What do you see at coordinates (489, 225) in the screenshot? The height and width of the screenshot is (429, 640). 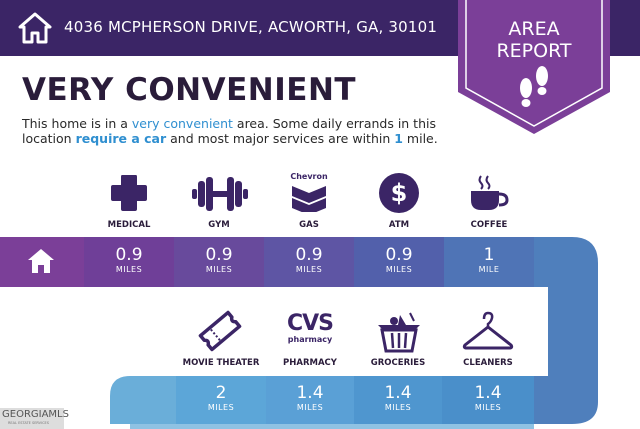 I see `service-label-coffee: COFFEE` at bounding box center [489, 225].